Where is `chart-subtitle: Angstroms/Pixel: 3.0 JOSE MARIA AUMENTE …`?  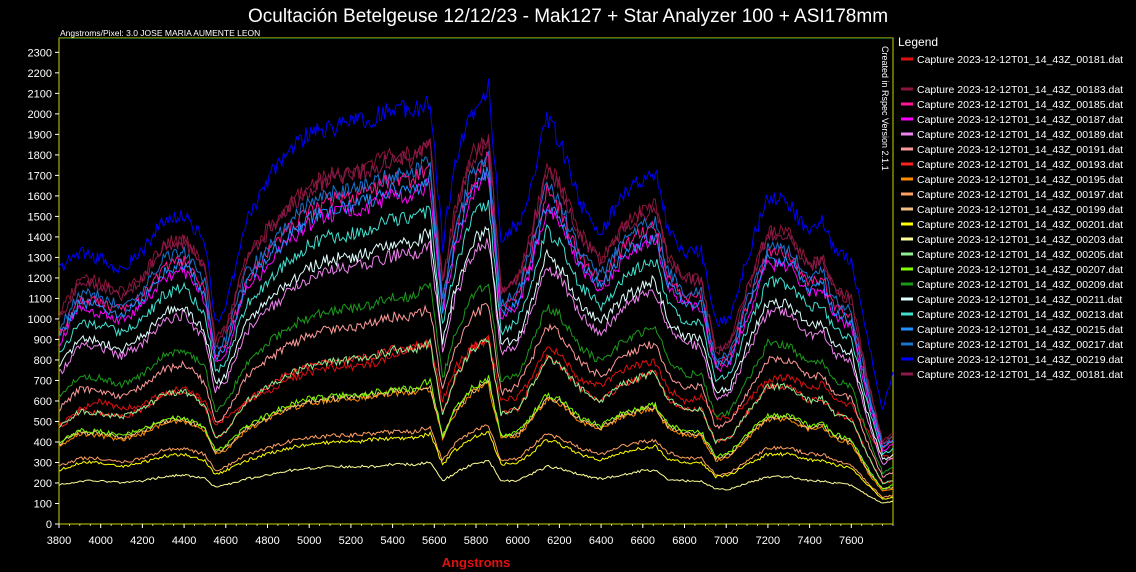 chart-subtitle: Angstroms/Pixel: 3.0 JOSE MARIA AUMENTE … is located at coordinates (160, 33).